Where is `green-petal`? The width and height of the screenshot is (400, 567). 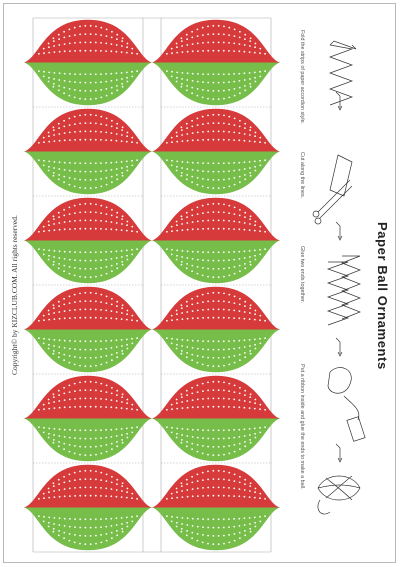 green-petal is located at coordinates (216, 440).